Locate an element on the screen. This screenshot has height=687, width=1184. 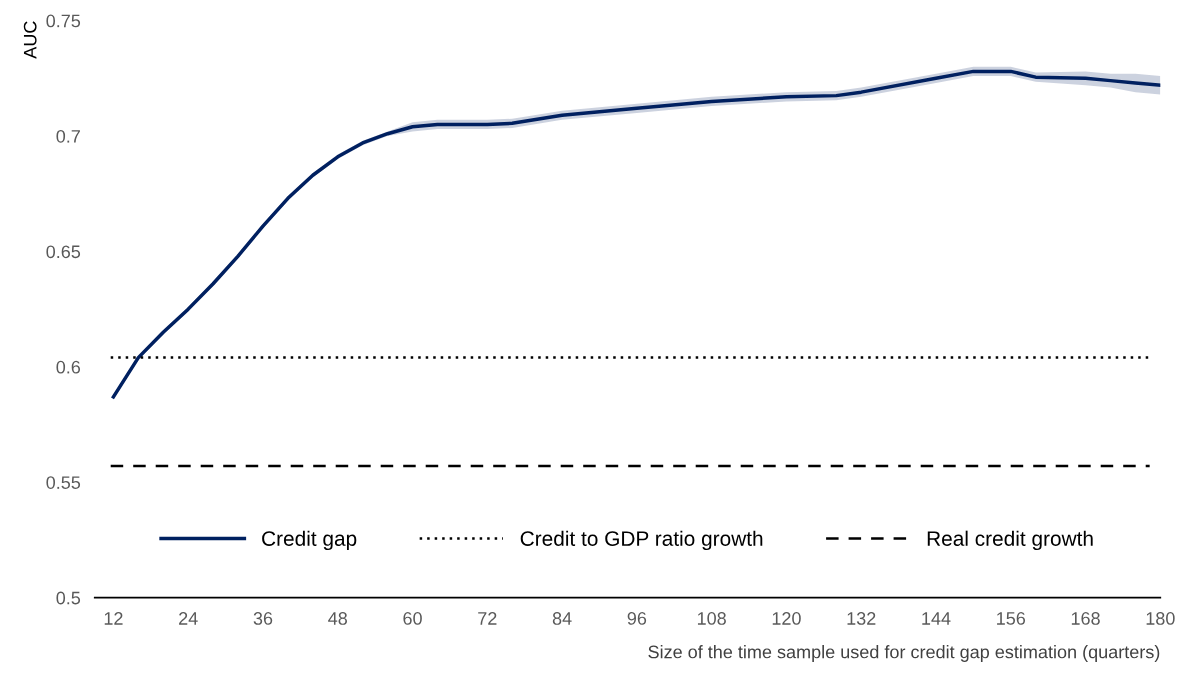
x-tick-label: 48 is located at coordinates (338, 618).